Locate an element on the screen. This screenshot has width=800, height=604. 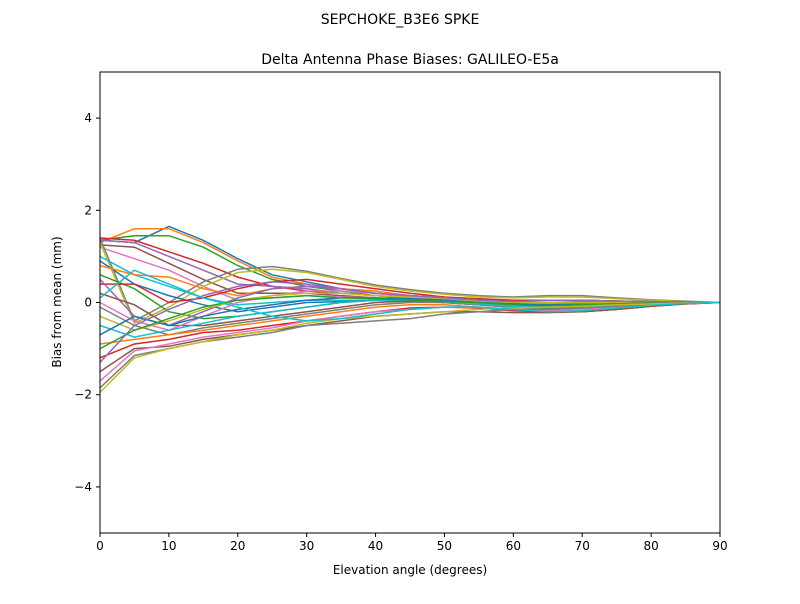
chart-title: Delta Antenna Phase Biases: GALILEO-E5a is located at coordinates (410, 60).